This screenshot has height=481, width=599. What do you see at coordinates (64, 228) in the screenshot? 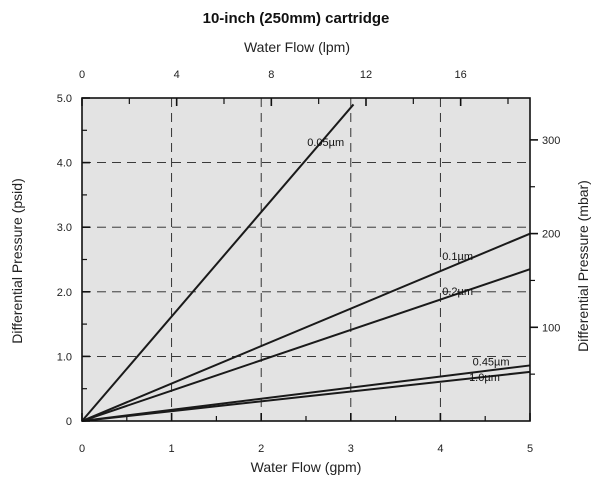
I see `y-tick-label: 3.0` at bounding box center [64, 228].